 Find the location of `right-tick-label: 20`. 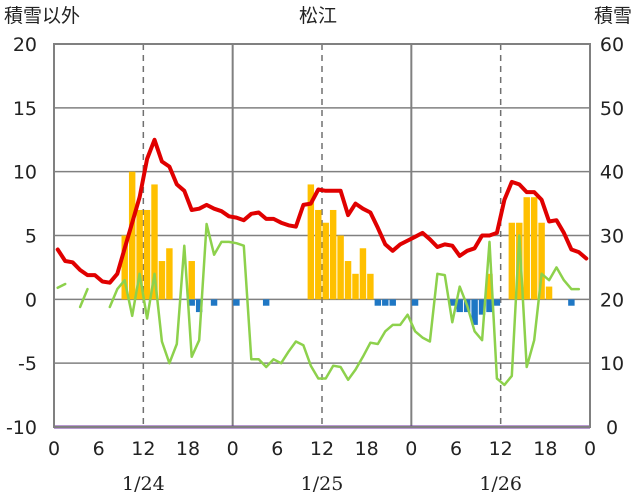

right-tick-label: 20 is located at coordinates (612, 300).